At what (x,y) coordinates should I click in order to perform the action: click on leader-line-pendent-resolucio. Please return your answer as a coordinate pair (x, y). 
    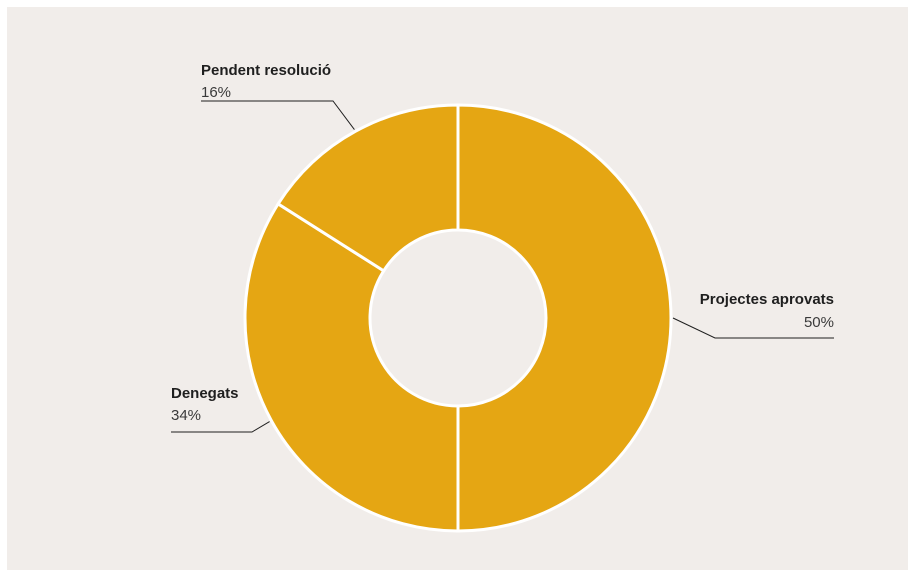
    Looking at the image, I should click on (278, 115).